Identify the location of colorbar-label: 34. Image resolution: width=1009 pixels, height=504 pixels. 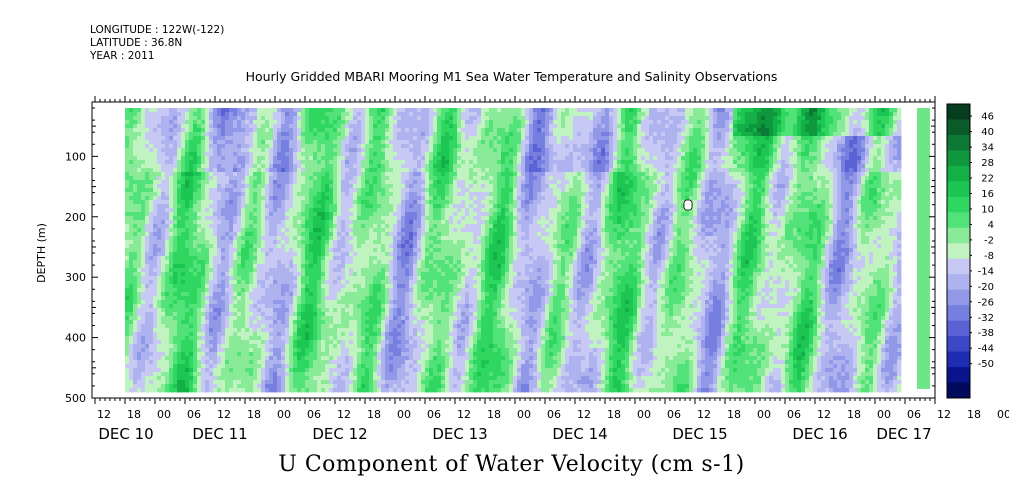
(987, 148).